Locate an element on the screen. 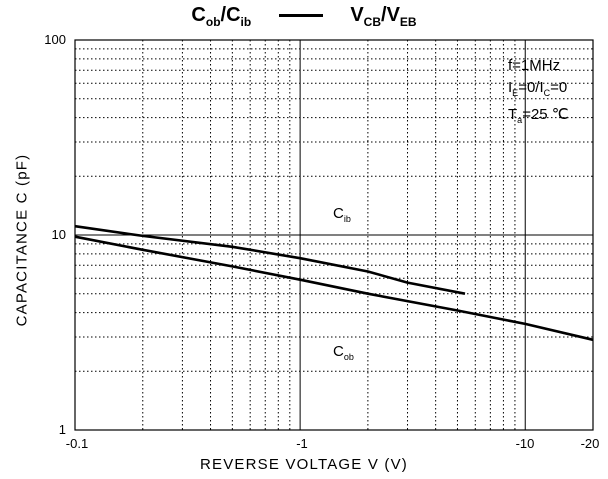 Image resolution: width=608 pixels, height=479 pixels. x-tick-label: -1 is located at coordinates (302, 443).